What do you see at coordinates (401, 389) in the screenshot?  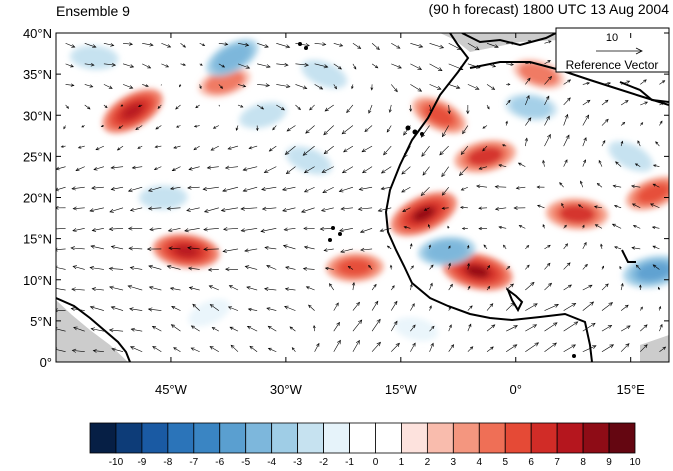 I see `x-tick-label: 15°W` at bounding box center [401, 389].